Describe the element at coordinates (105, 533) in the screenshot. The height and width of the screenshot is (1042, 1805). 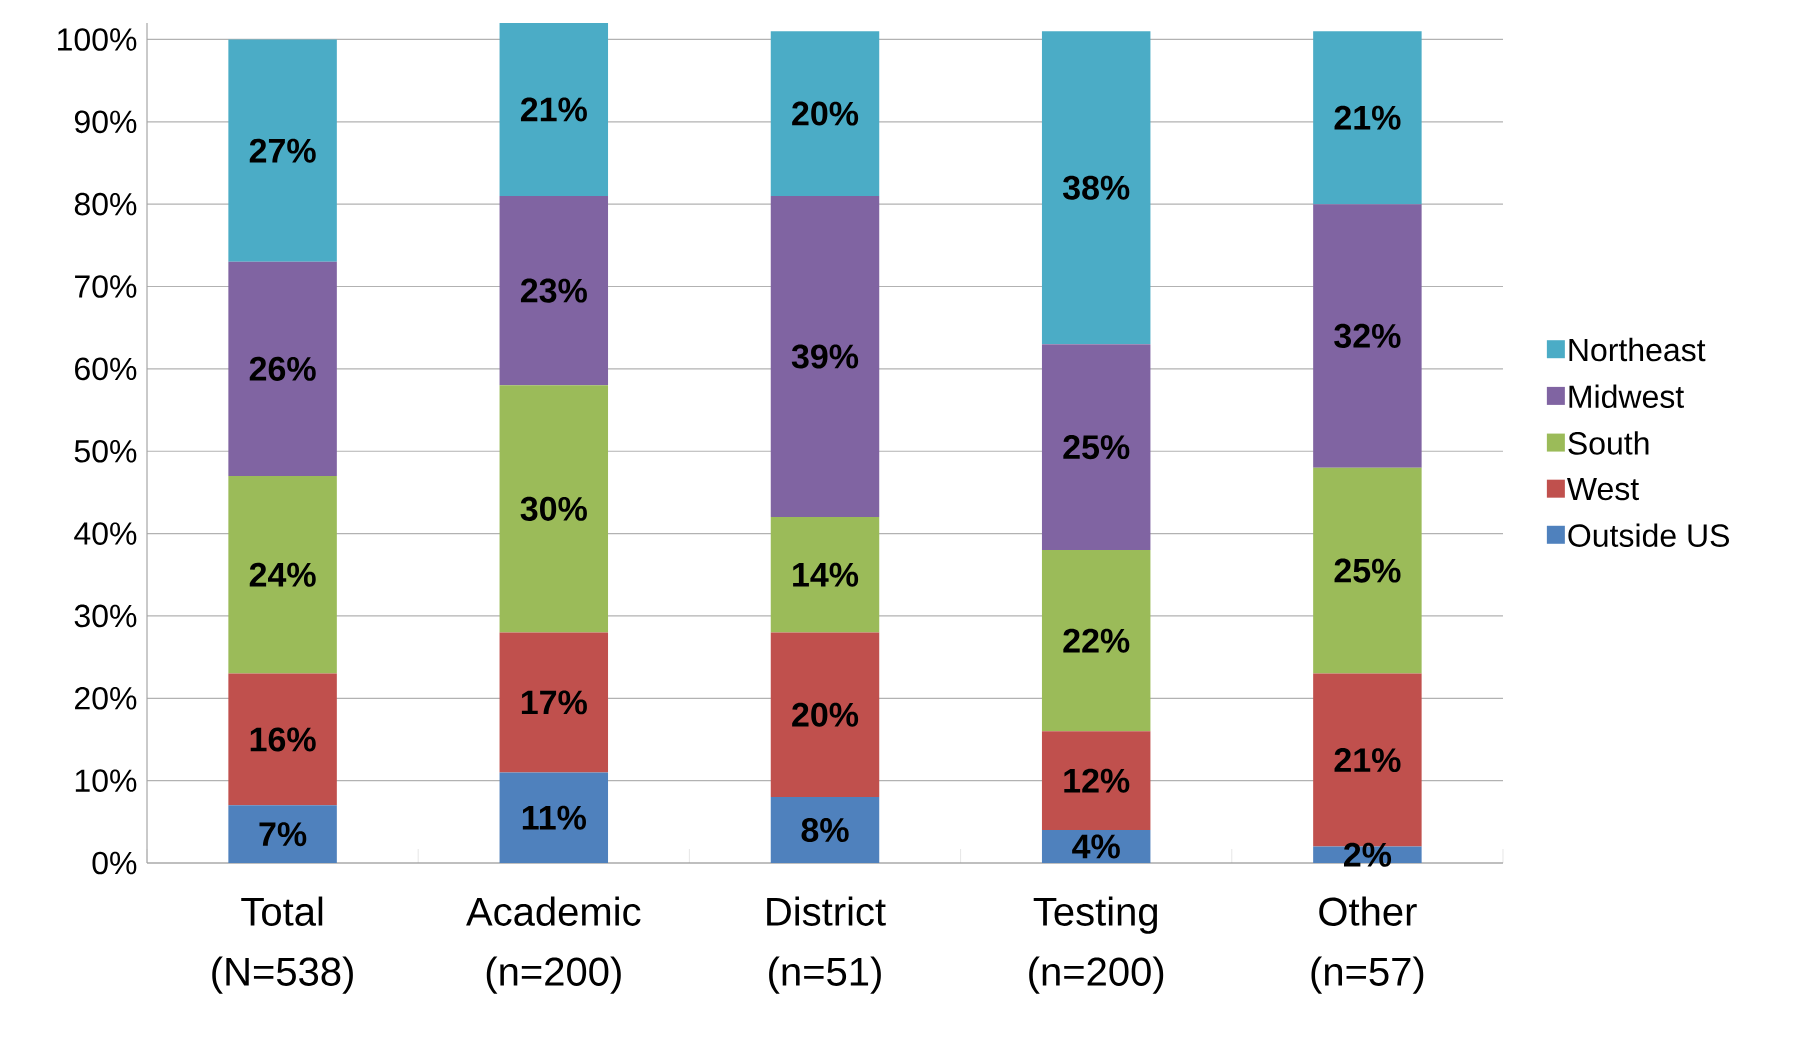
I see `y-tick-label: 40%` at that location.